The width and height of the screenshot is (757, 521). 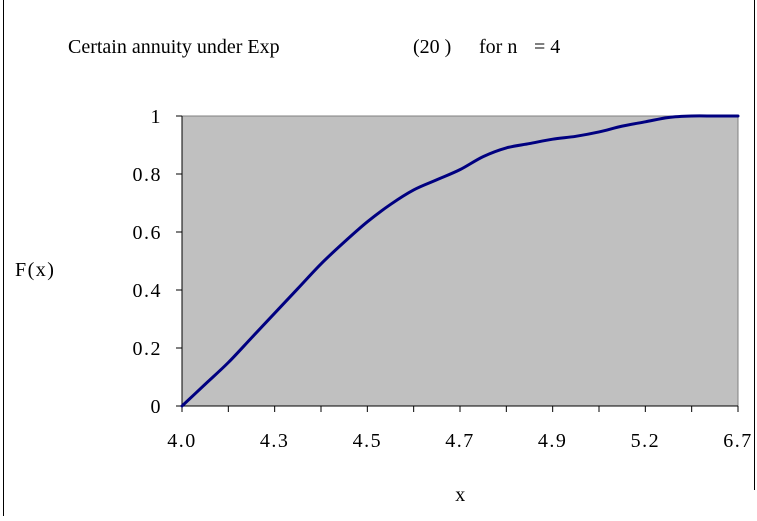 I want to click on x-tick-label: 6.7, so click(x=738, y=441).